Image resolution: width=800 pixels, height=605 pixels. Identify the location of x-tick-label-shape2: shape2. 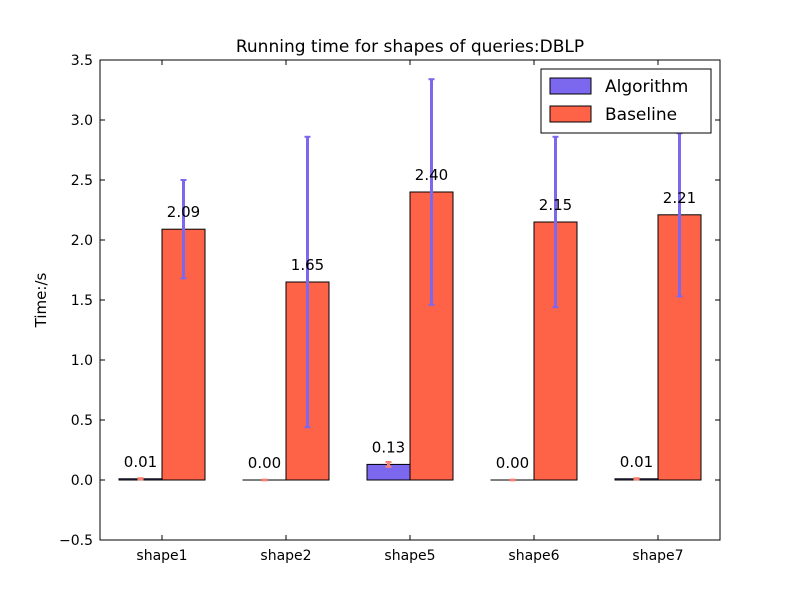
(285, 556).